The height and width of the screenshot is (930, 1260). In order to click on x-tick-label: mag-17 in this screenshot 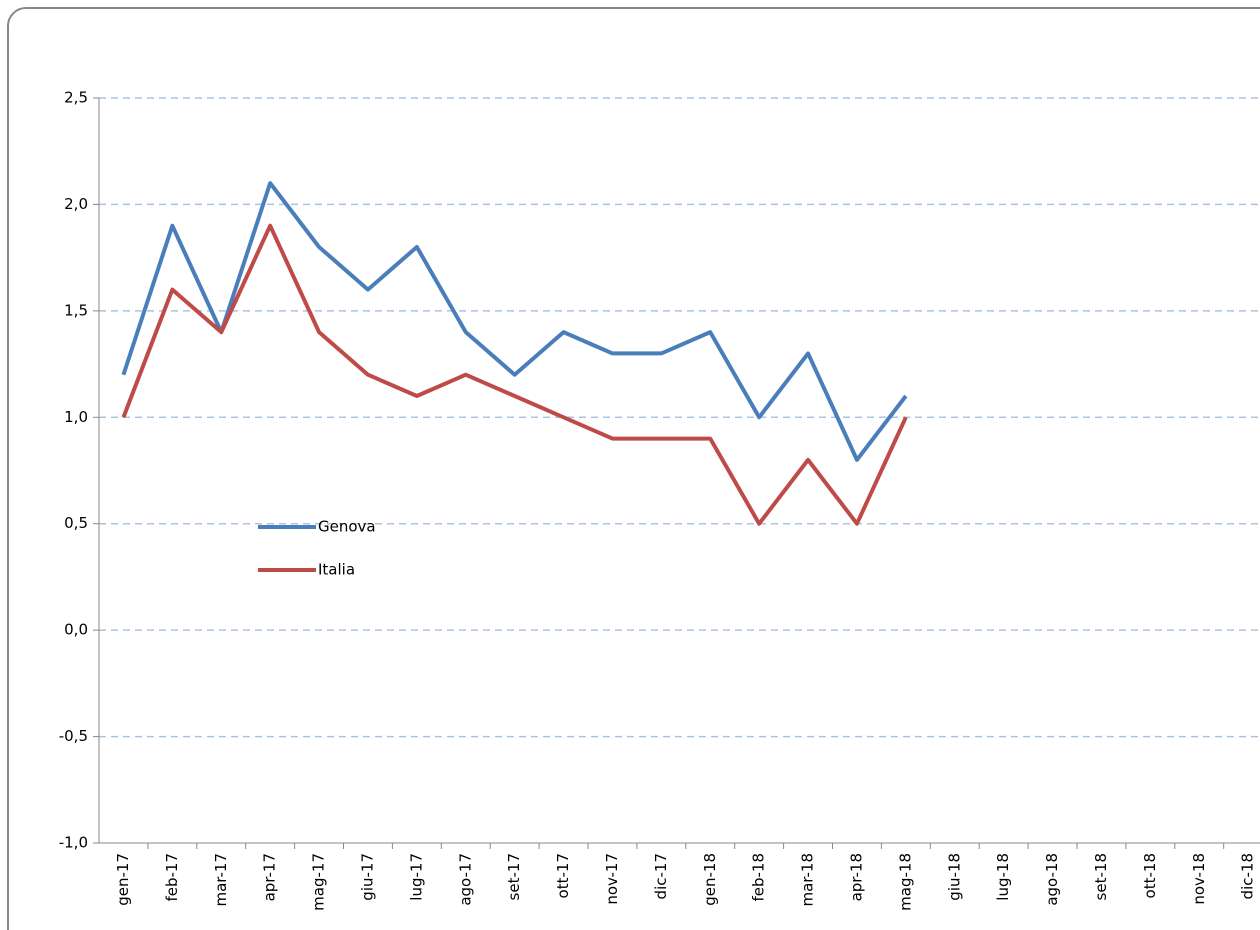, I will do `click(319, 882)`.